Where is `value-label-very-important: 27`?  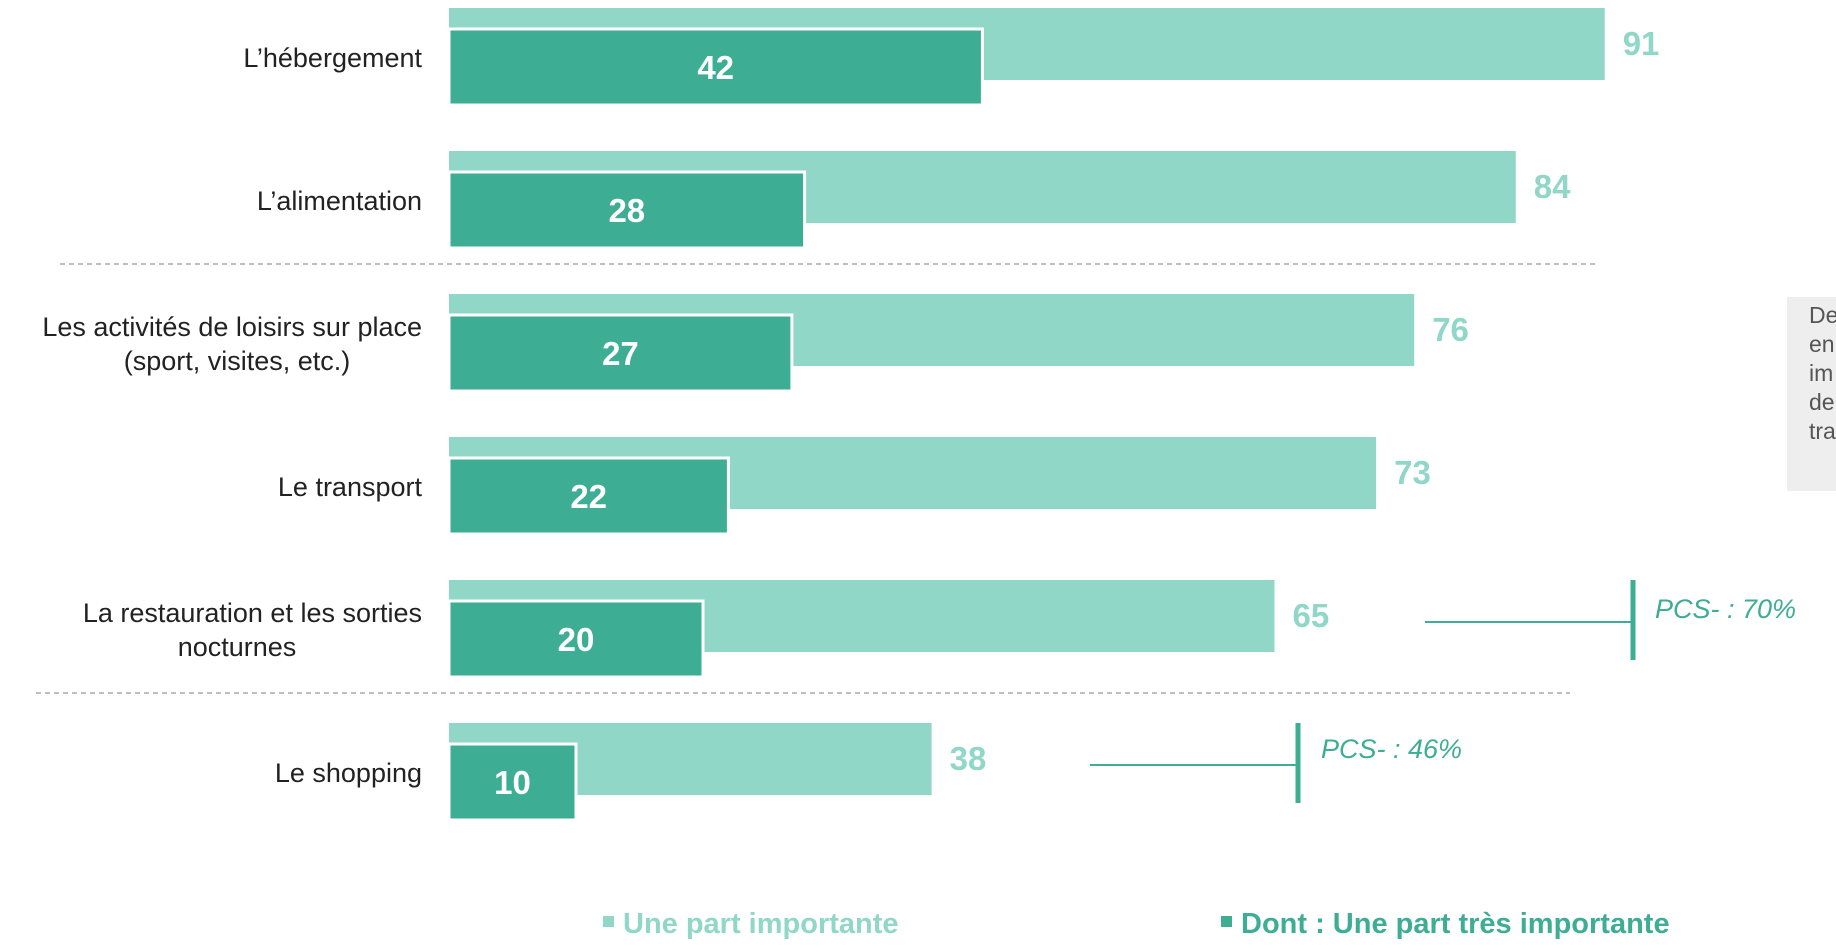
value-label-very-important: 27 is located at coordinates (620, 353).